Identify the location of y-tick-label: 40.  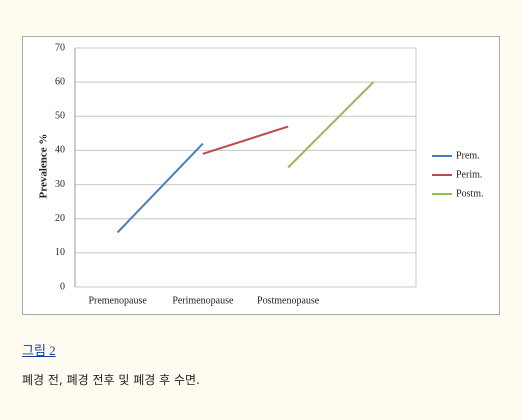
(60, 150).